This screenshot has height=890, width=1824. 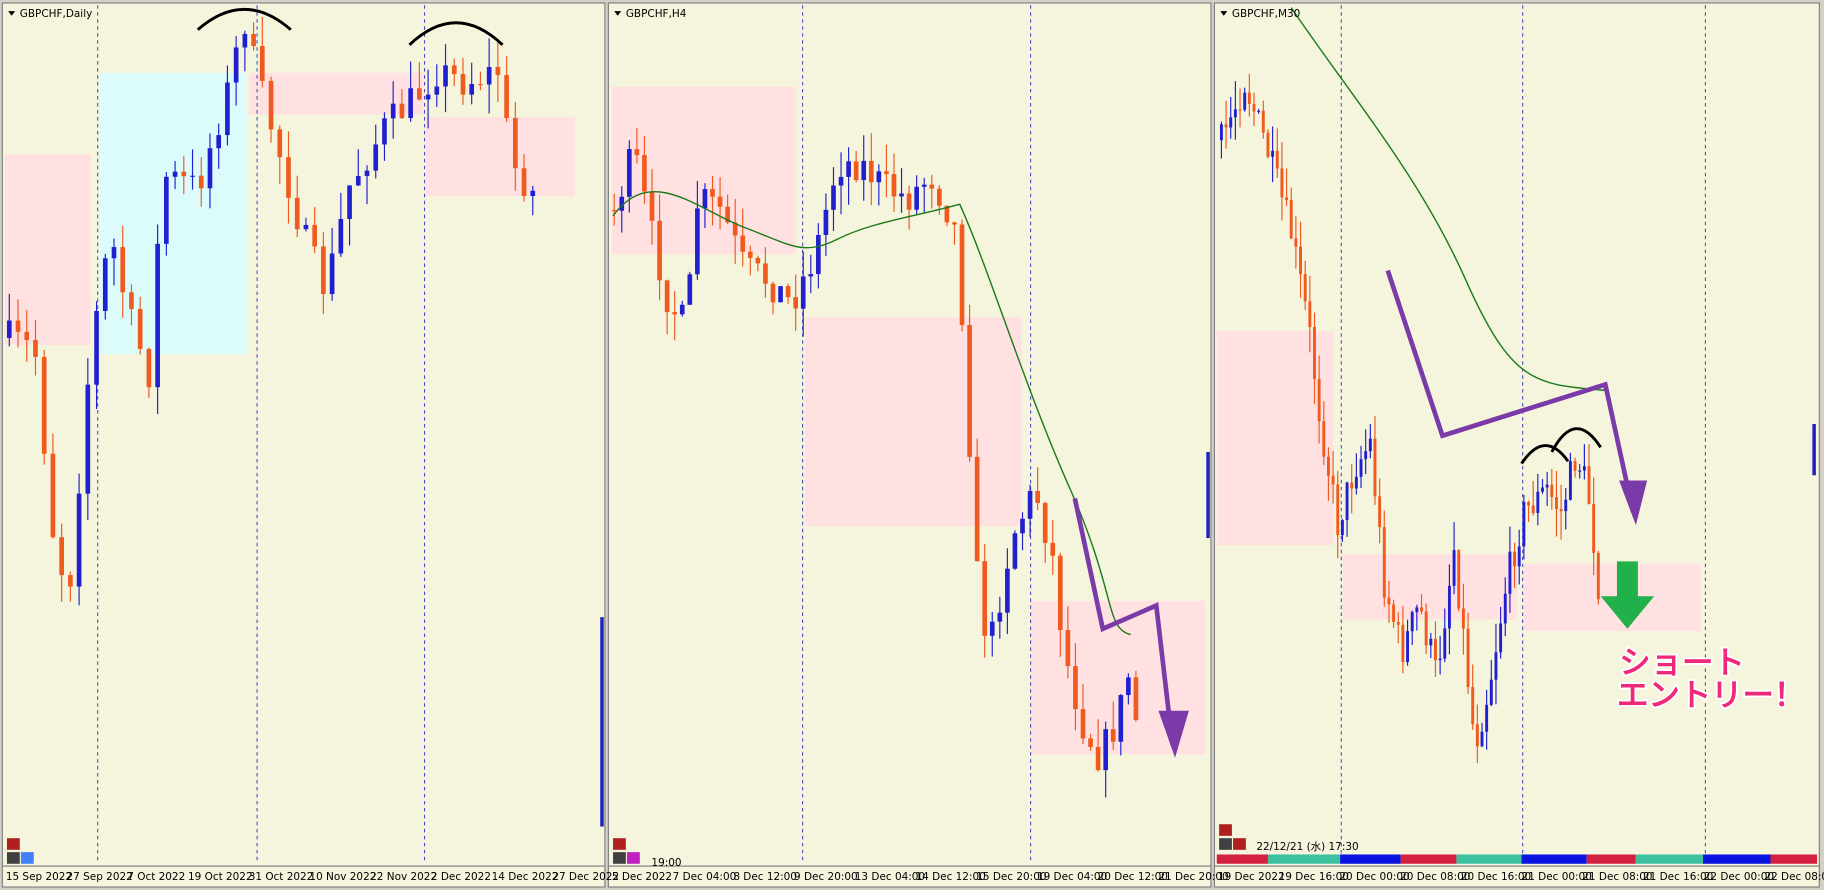 What do you see at coordinates (461, 877) in the screenshot?
I see `x-axis-label: 2 Dec 2022` at bounding box center [461, 877].